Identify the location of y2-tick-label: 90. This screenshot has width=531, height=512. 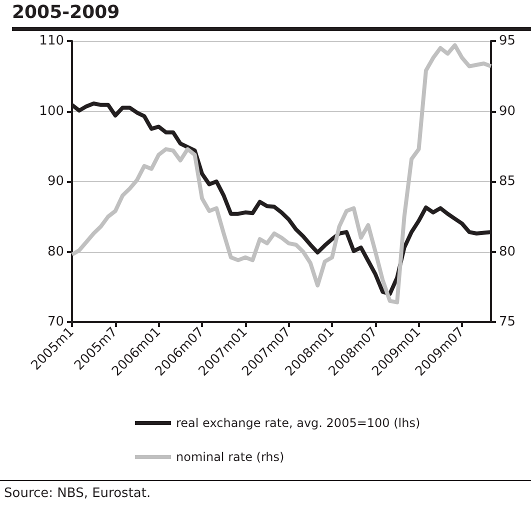
(507, 111).